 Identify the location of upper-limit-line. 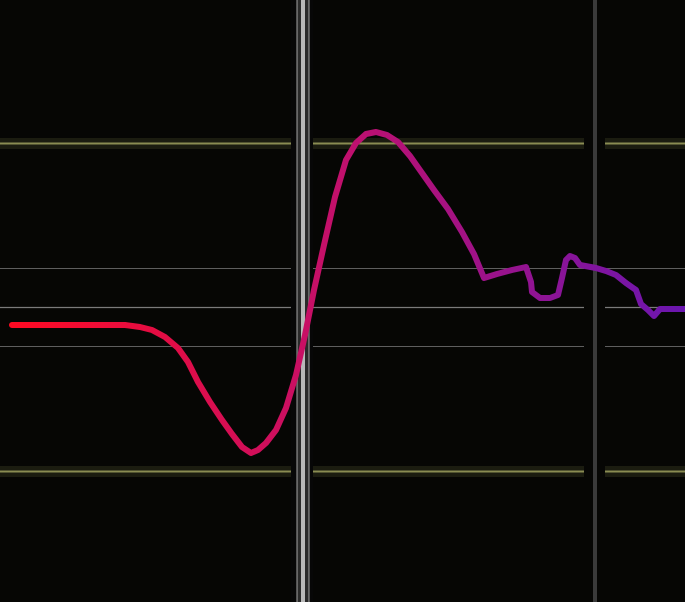
(342, 143).